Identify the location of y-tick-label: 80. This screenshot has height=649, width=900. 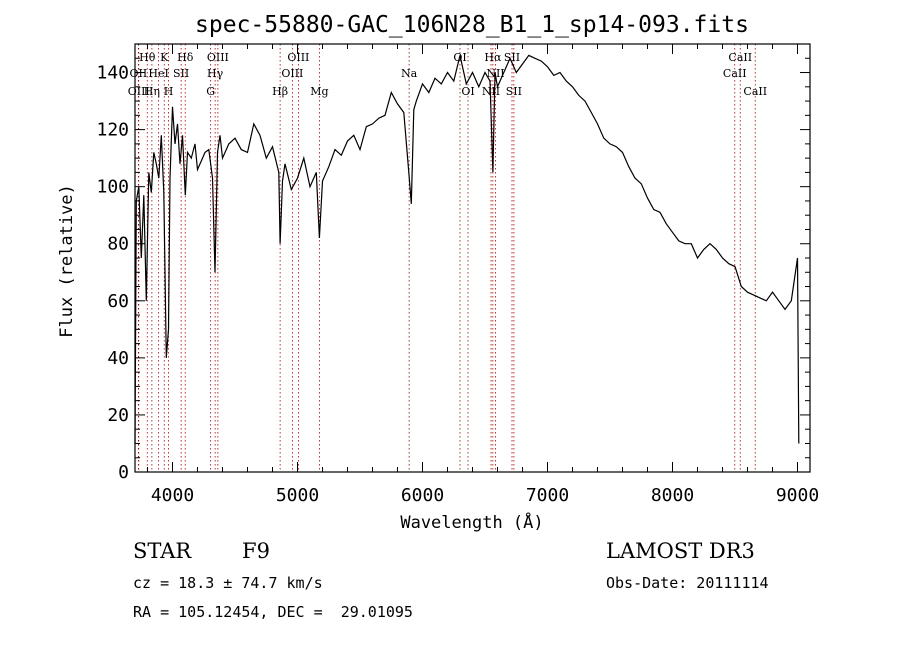
(118, 244).